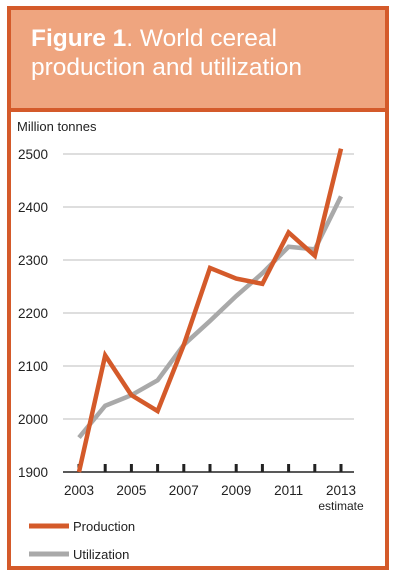 The image size is (400, 578). I want to click on x-tick-label-2011: 2011, so click(288, 490).